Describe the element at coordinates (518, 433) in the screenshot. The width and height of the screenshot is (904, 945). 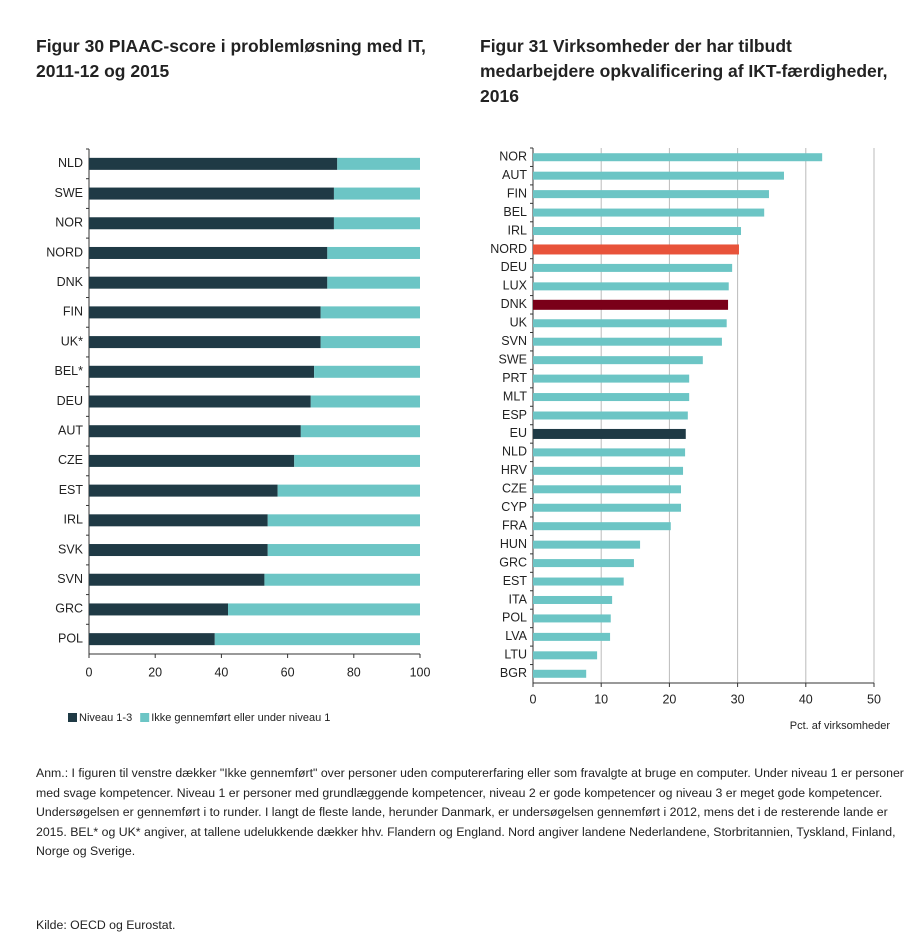
I see `y-tick-label: EU` at that location.